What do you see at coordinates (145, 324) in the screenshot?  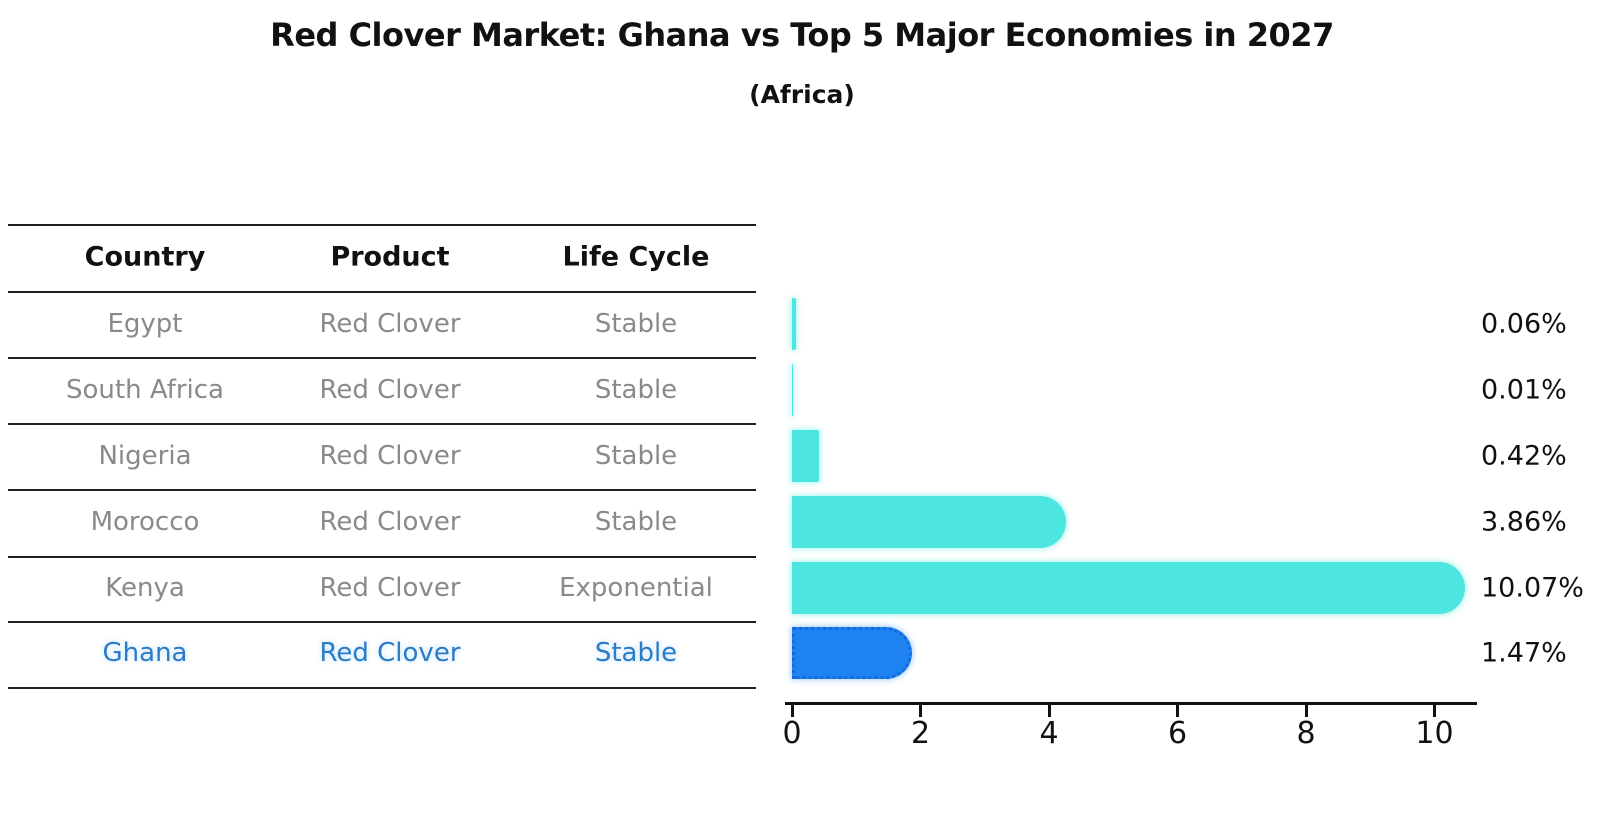 I see `country-cell: Egypt` at bounding box center [145, 324].